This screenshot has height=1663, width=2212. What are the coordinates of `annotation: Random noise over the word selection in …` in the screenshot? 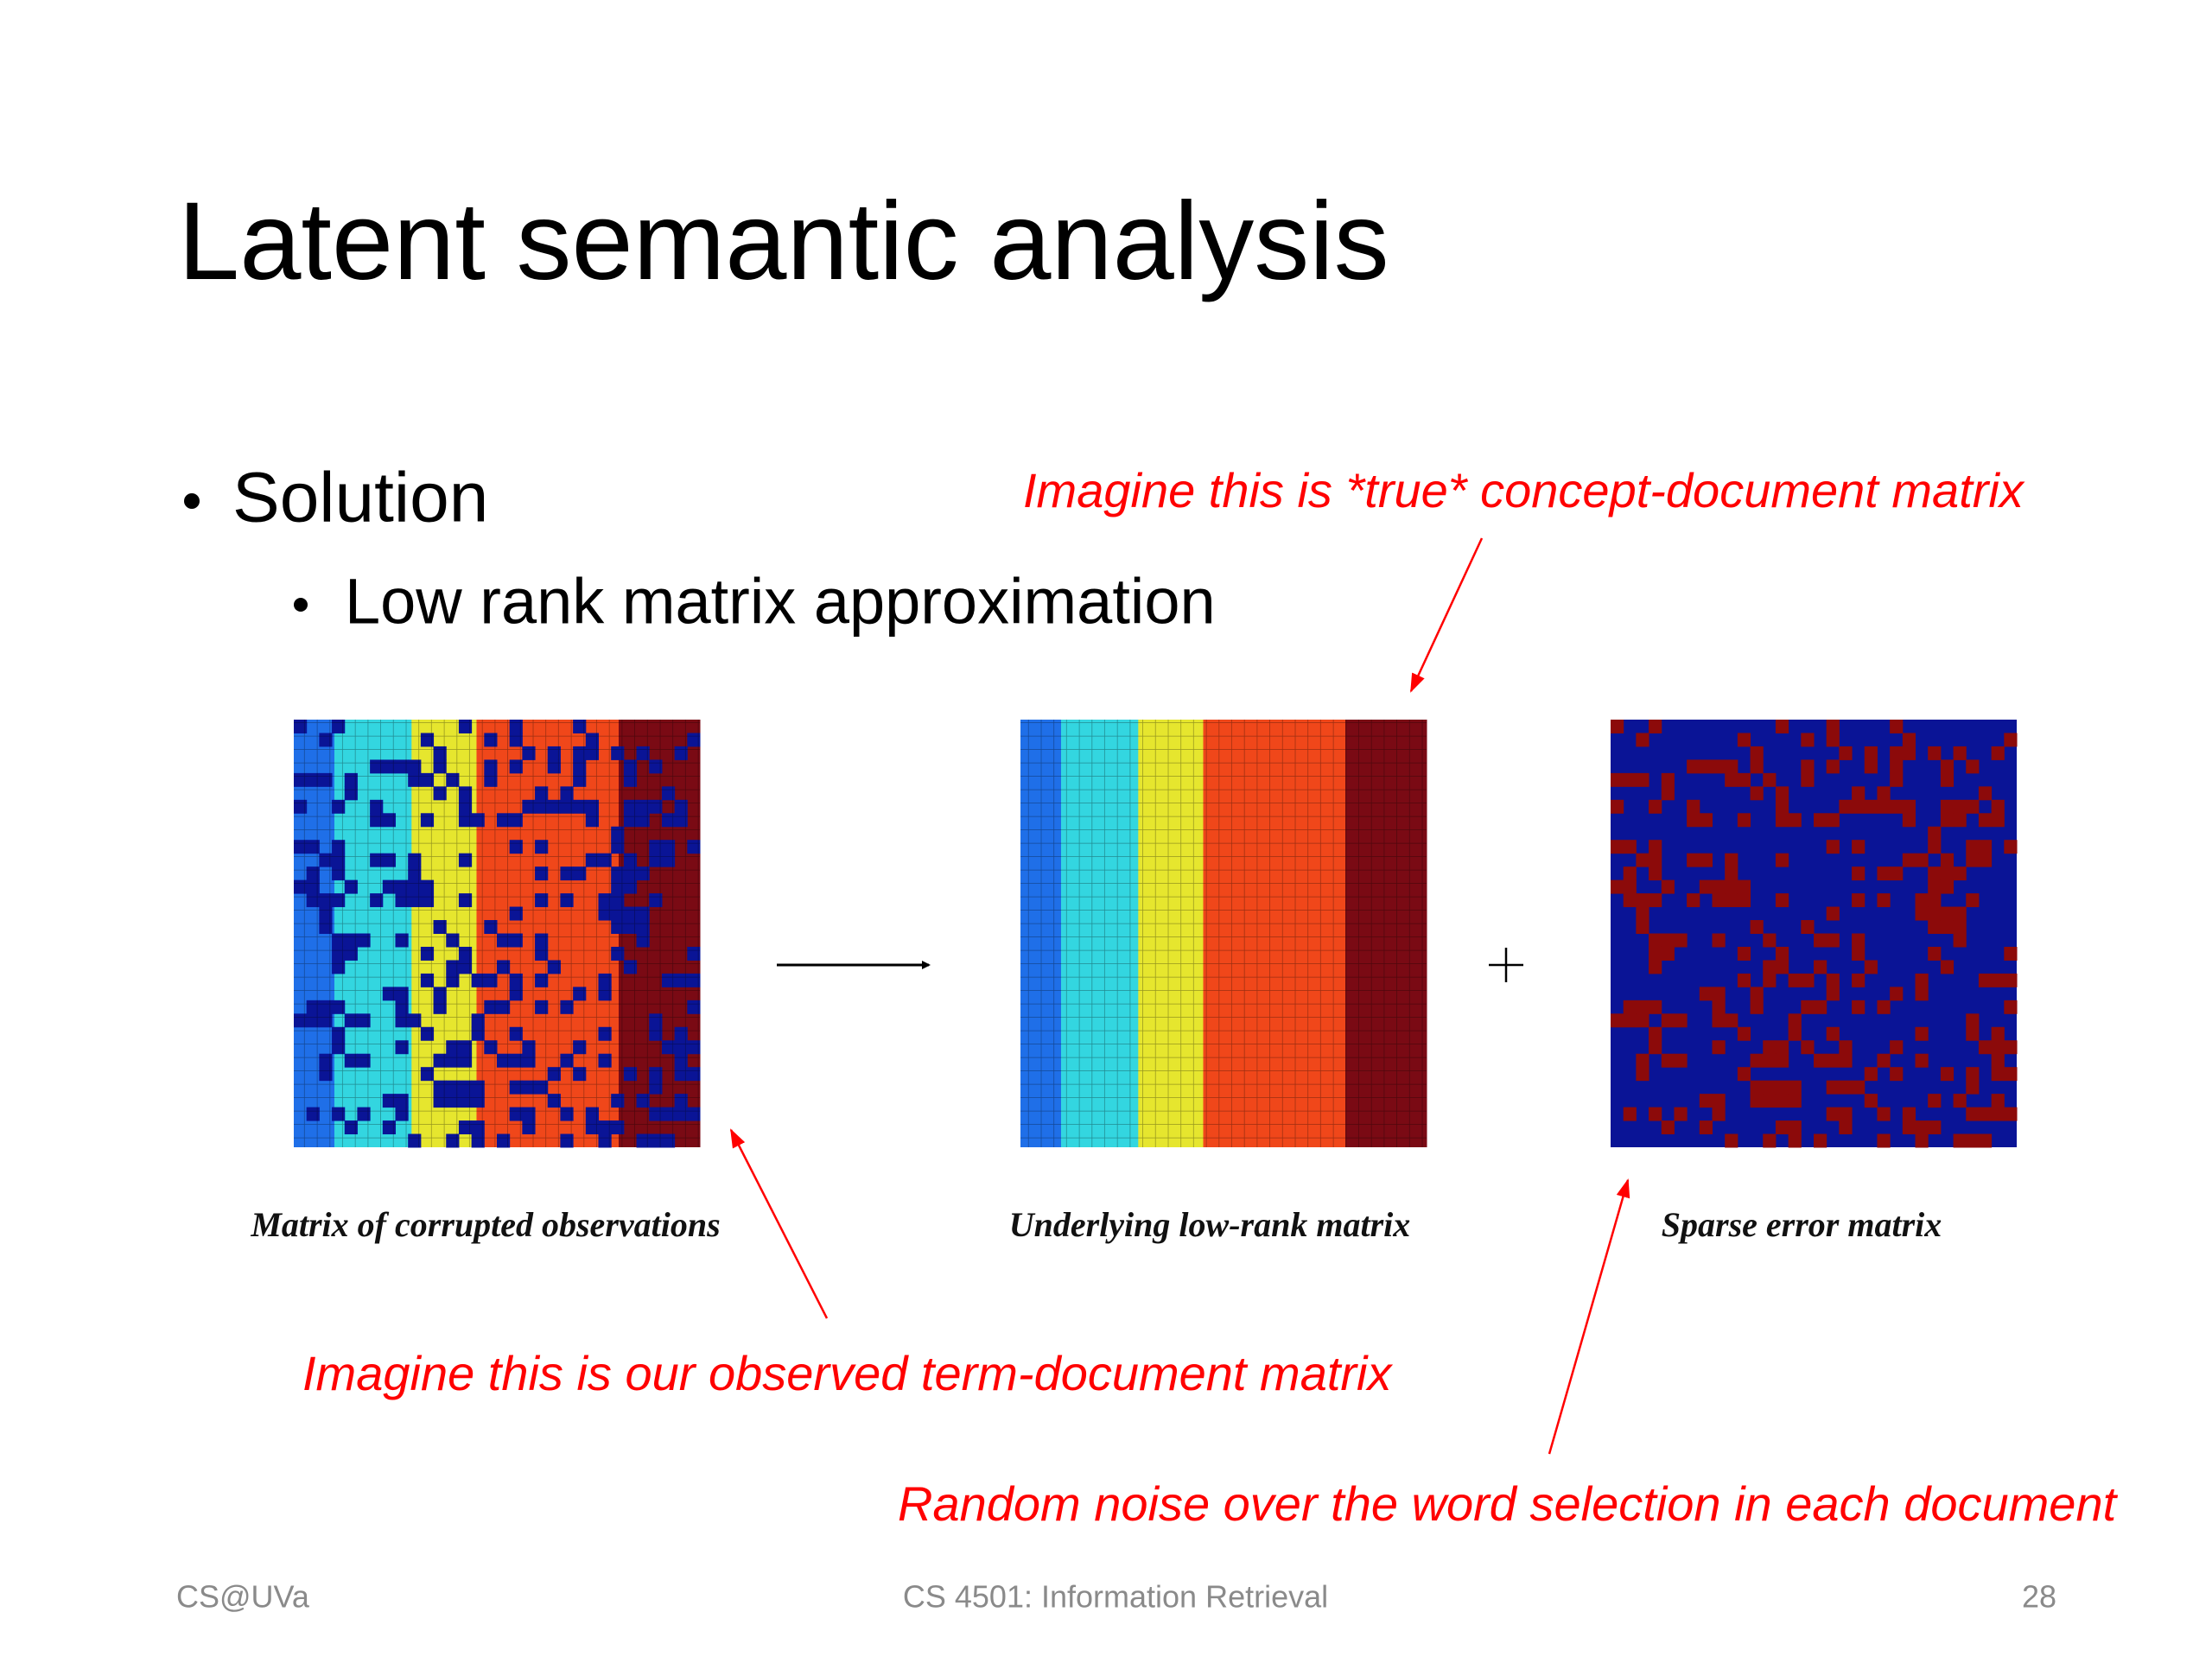 It's located at (1508, 1504).